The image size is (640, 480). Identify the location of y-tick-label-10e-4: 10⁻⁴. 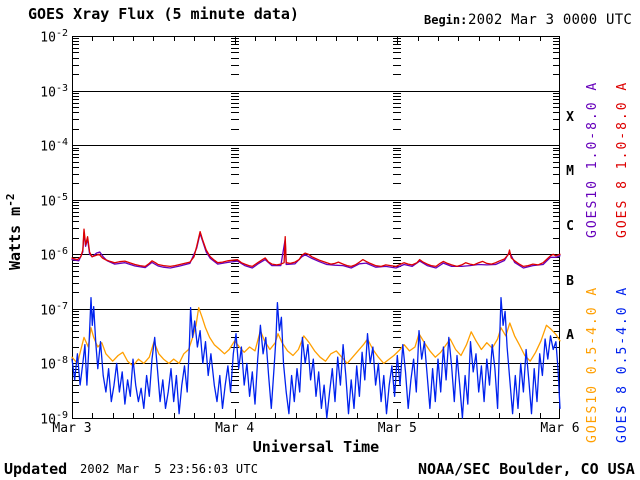
(54, 146).